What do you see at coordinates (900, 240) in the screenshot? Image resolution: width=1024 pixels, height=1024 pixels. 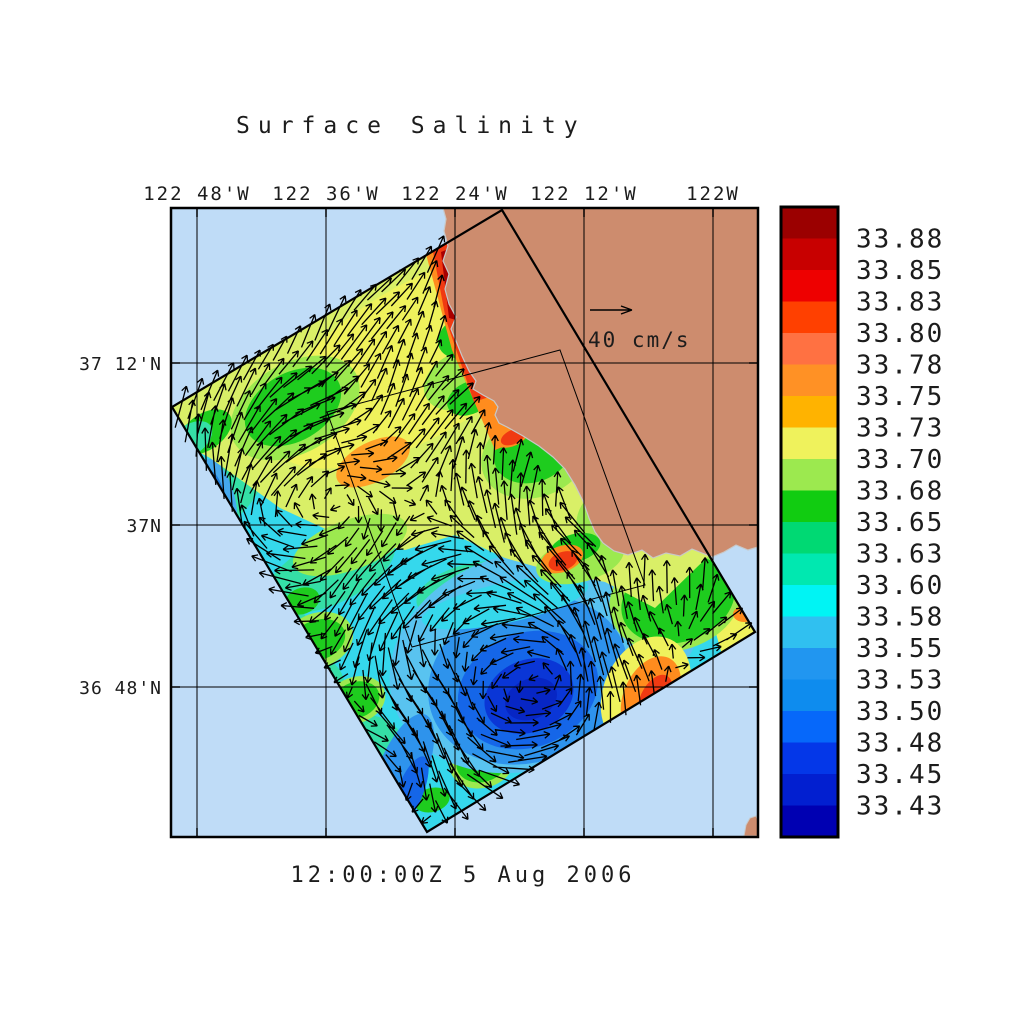 I see `colorbar-tick-label: 33.88` at bounding box center [900, 240].